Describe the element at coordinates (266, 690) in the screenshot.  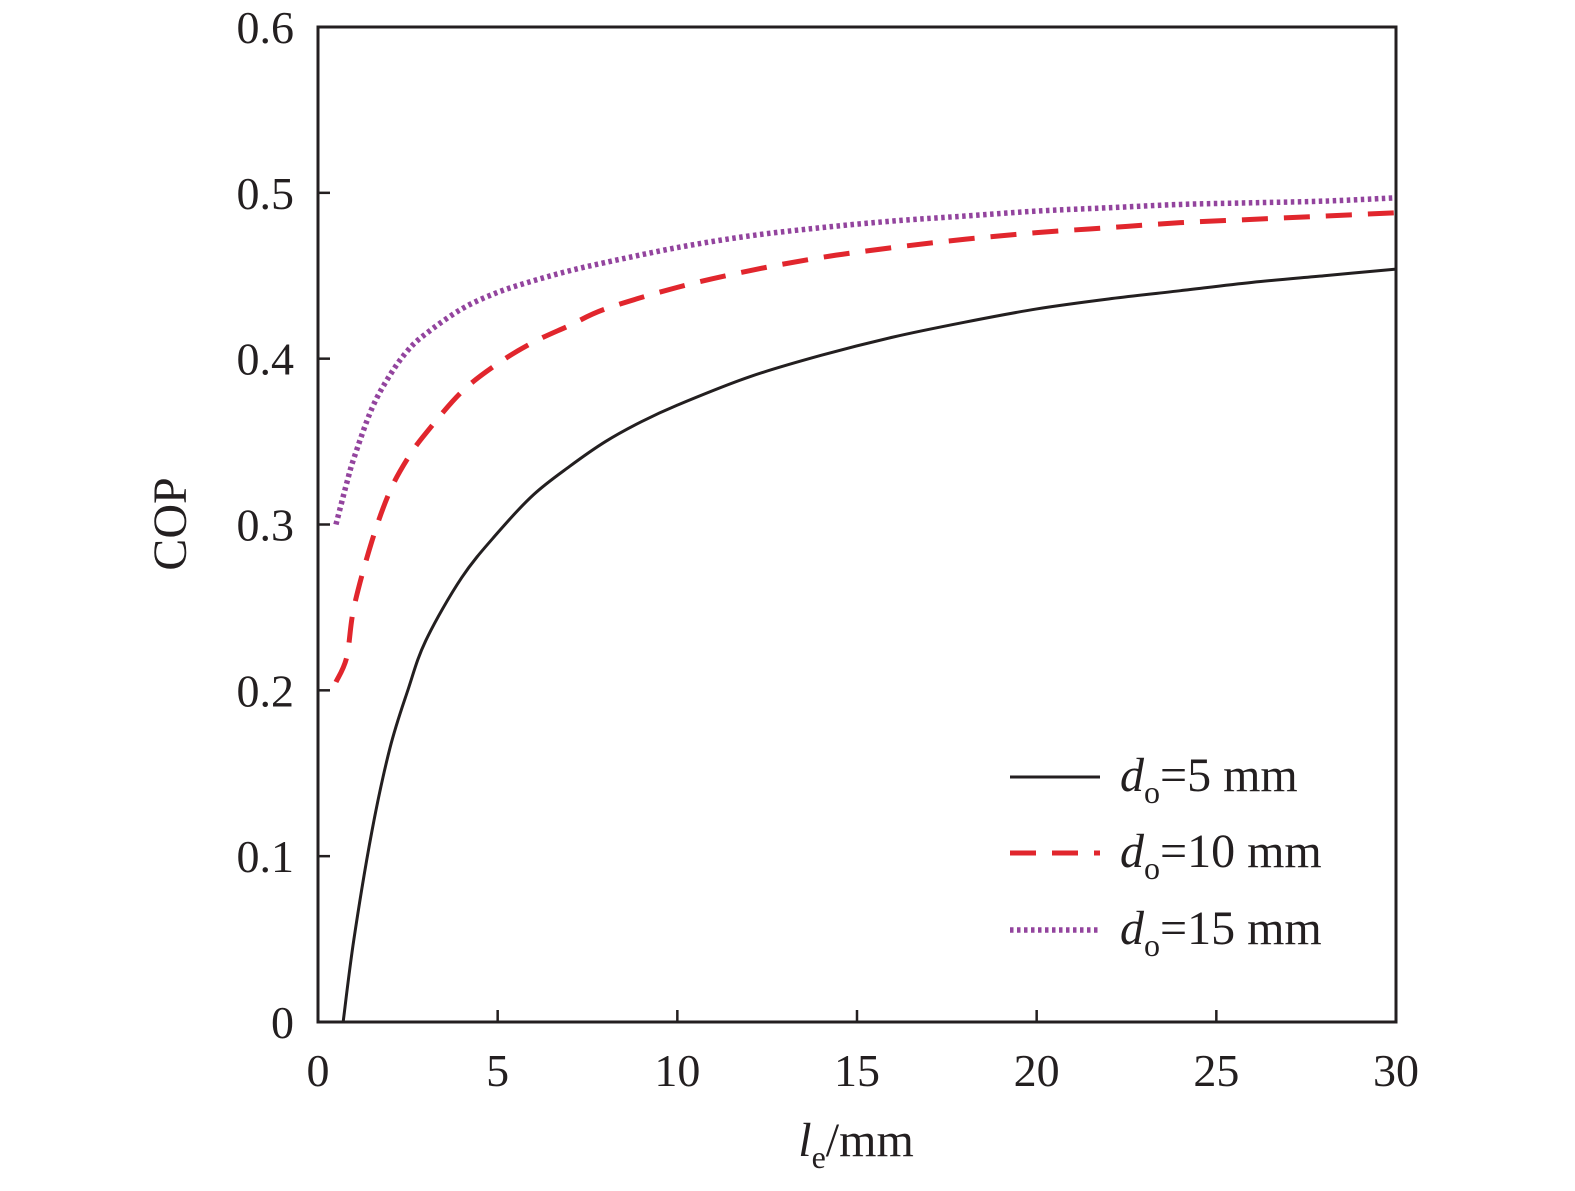
I see `y-tick-label: 0.2` at that location.